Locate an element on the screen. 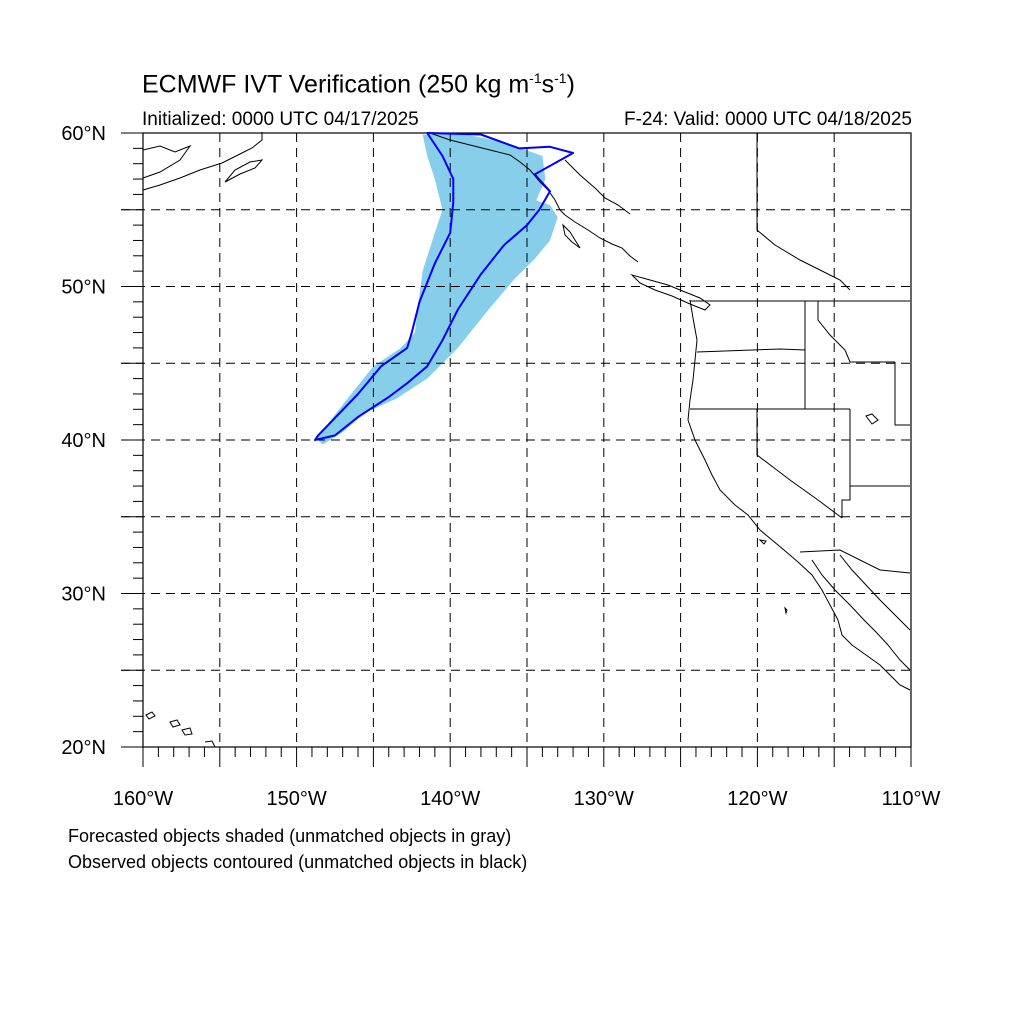  border-wyoming is located at coordinates (902, 394).